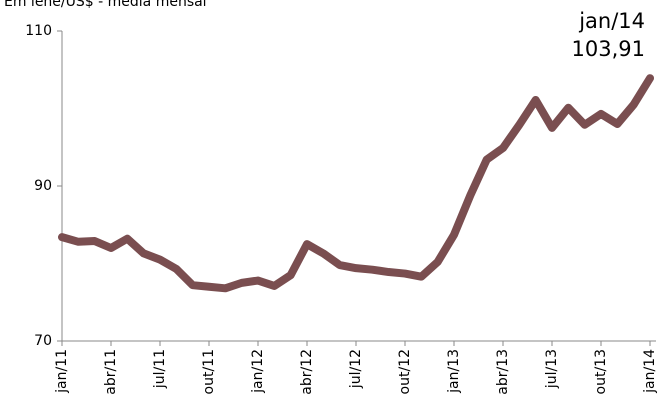  What do you see at coordinates (405, 371) in the screenshot?
I see `x-tick-label: out/12` at bounding box center [405, 371].